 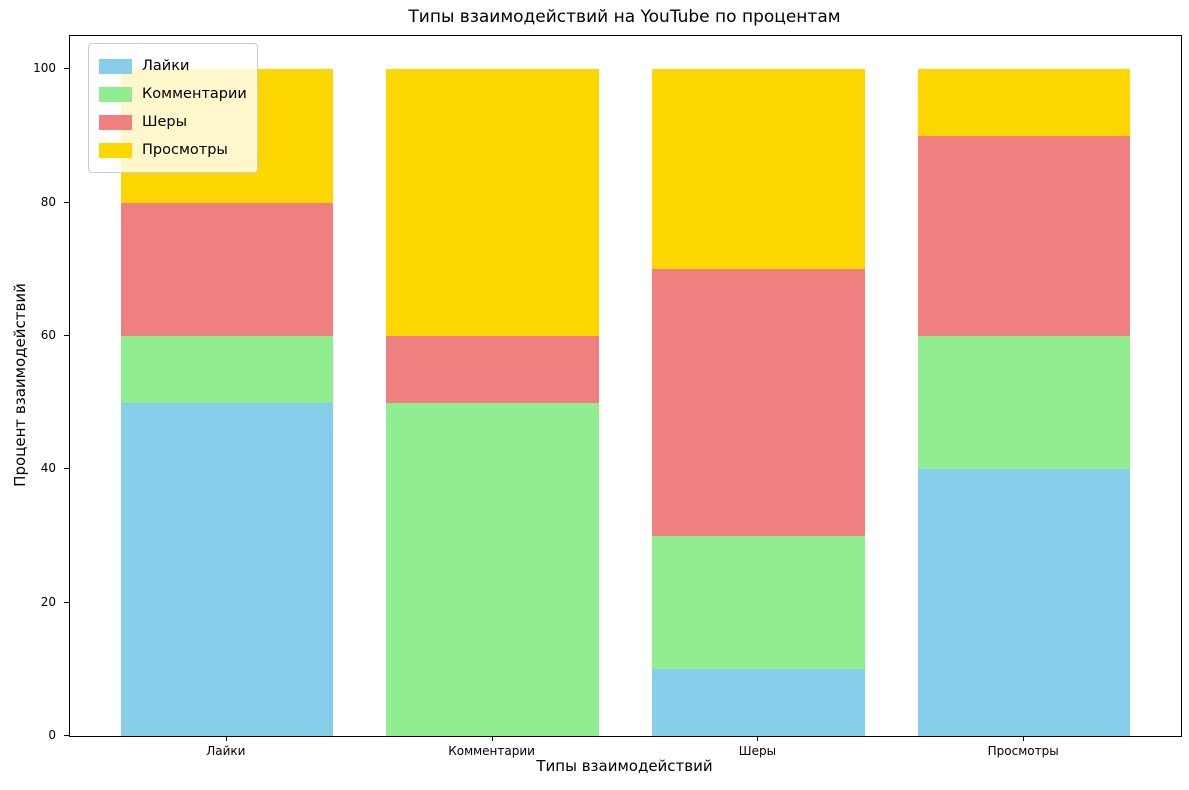 I want to click on x-tick-label: Комментарии, so click(x=491, y=751).